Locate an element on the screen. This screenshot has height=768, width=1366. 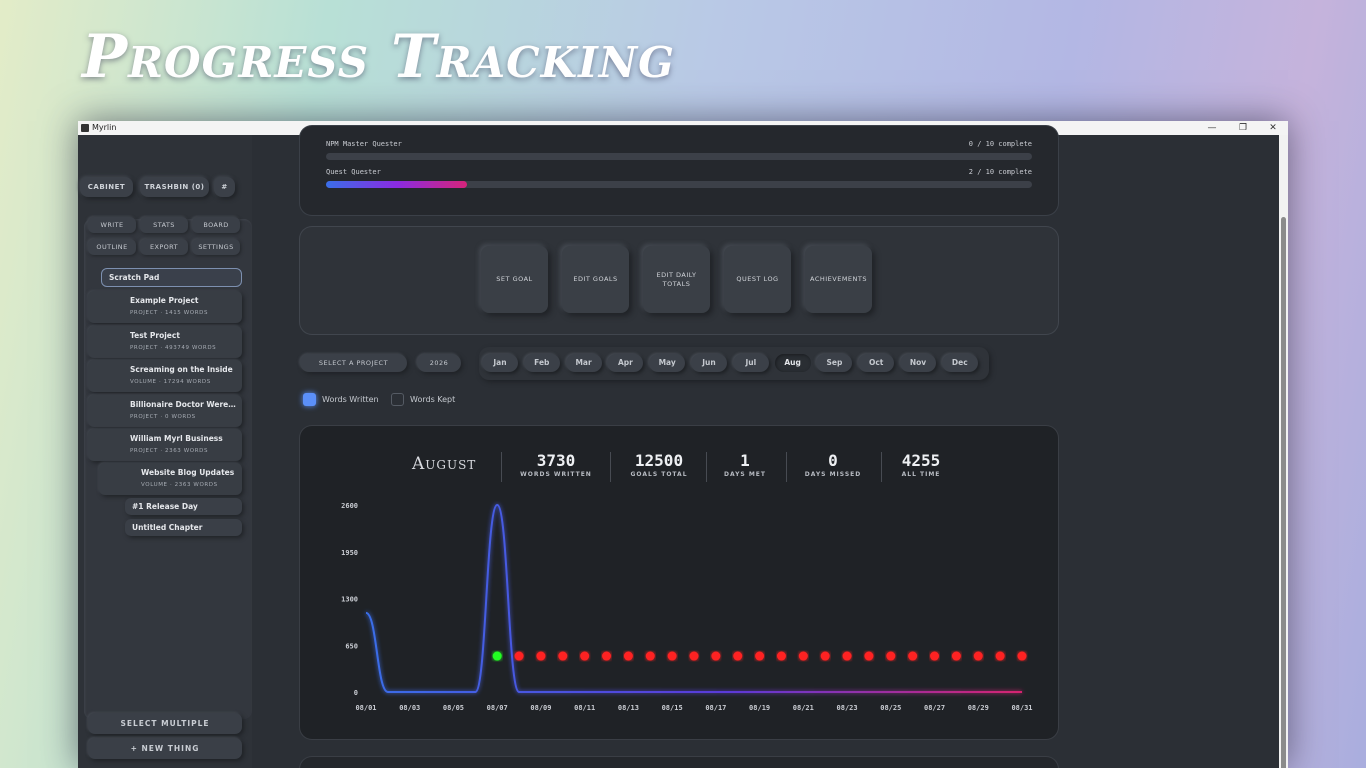
volume-name: Website Blog Updates is located at coordinates (188, 472).